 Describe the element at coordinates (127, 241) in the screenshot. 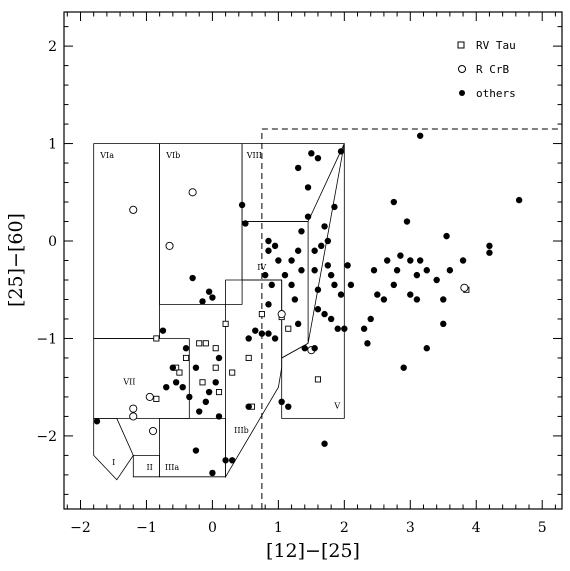

I see `region-via` at that location.